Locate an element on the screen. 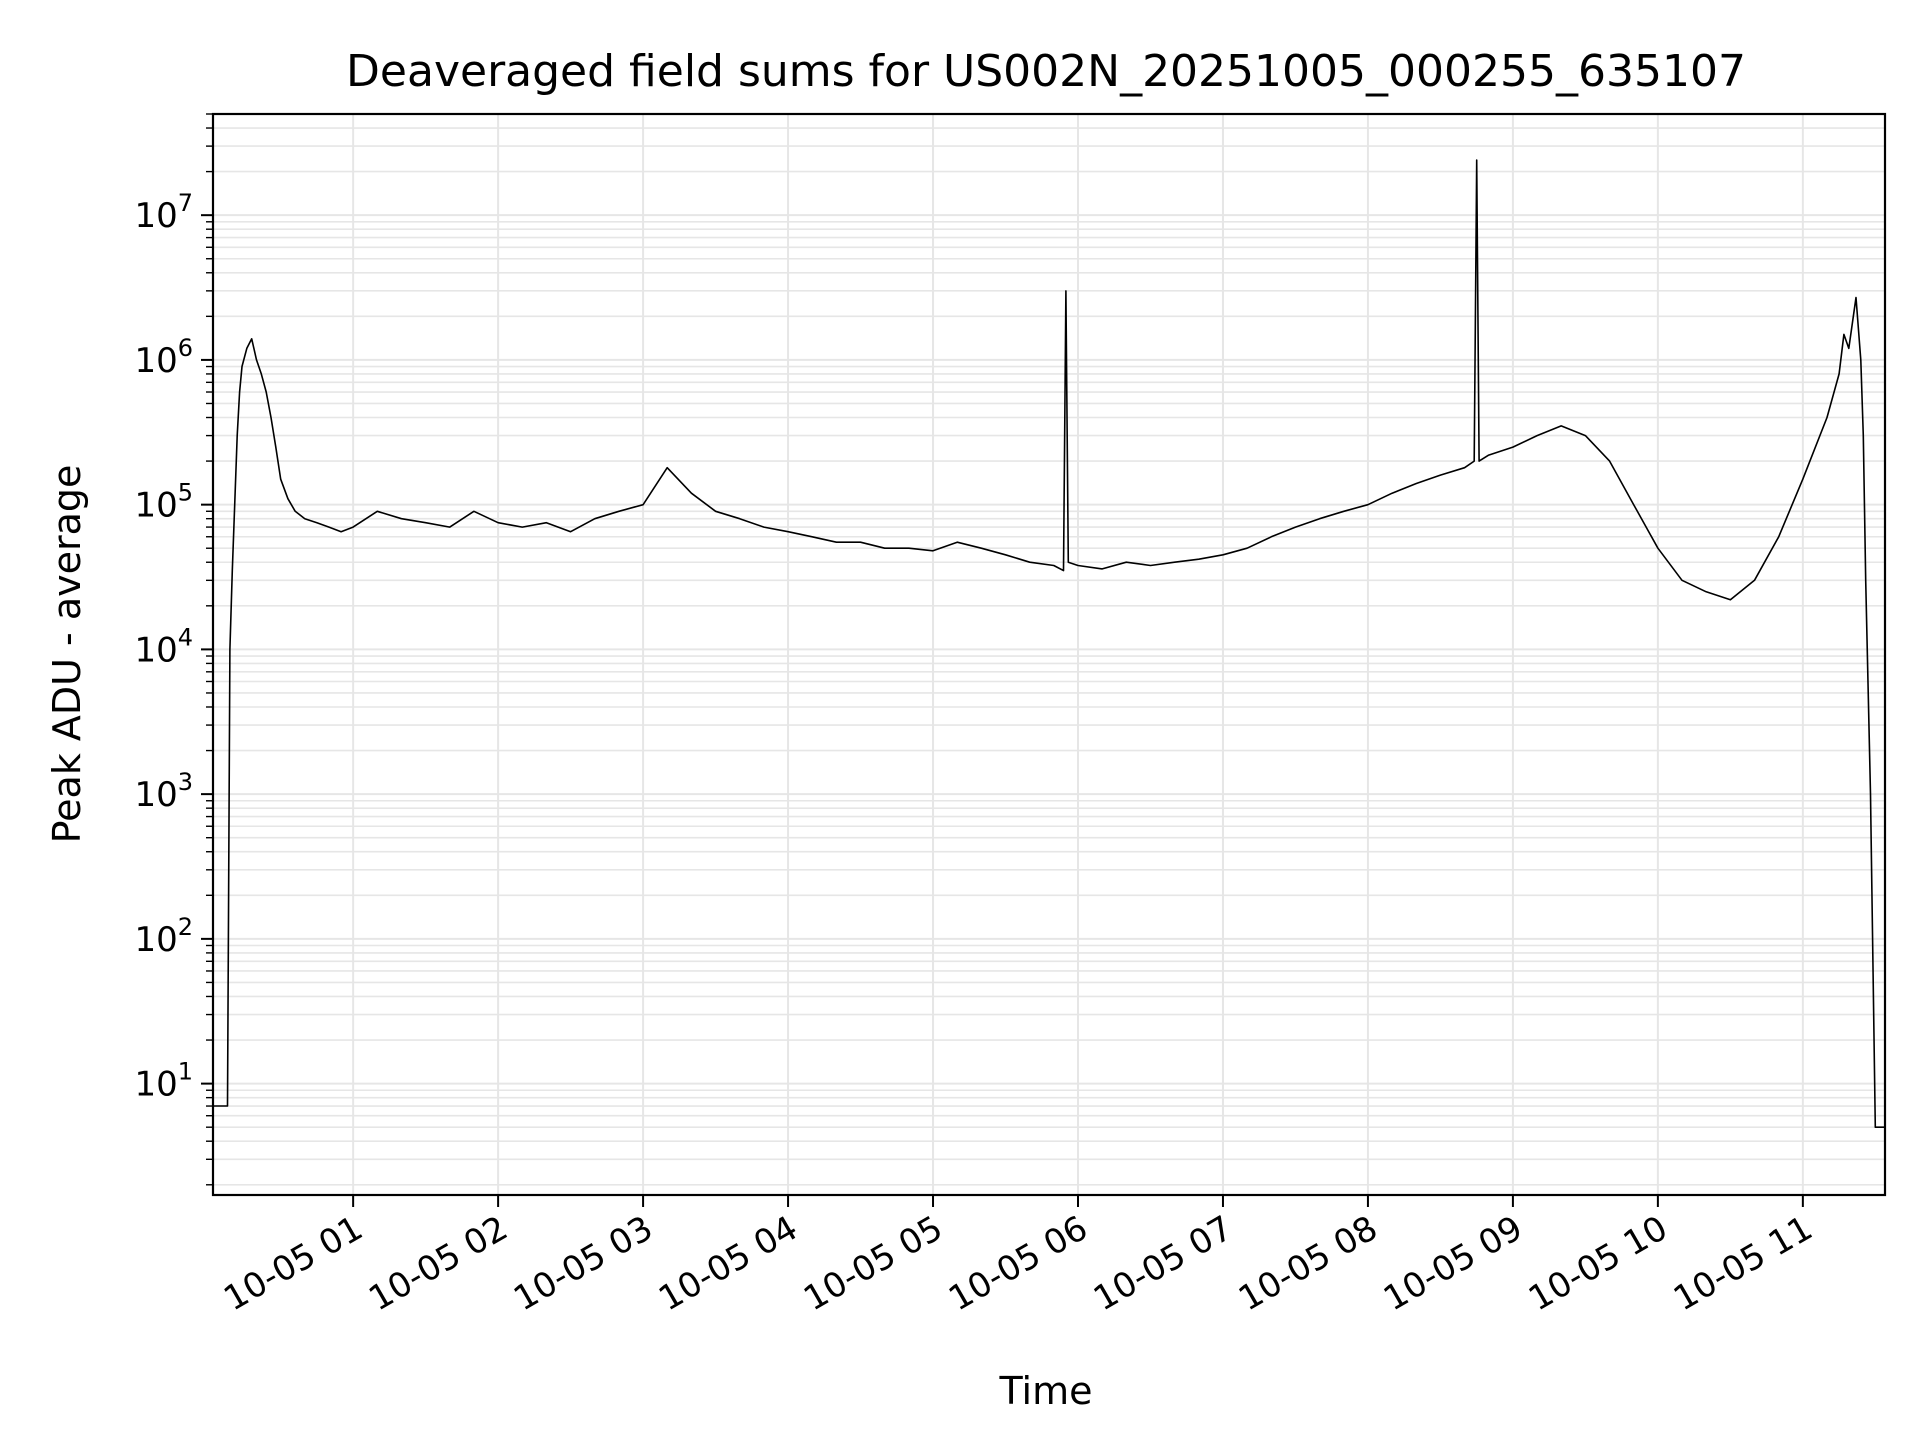 Image resolution: width=1920 pixels, height=1440 pixels. x-tick-label: 10-05 09 is located at coordinates (1453, 1263).